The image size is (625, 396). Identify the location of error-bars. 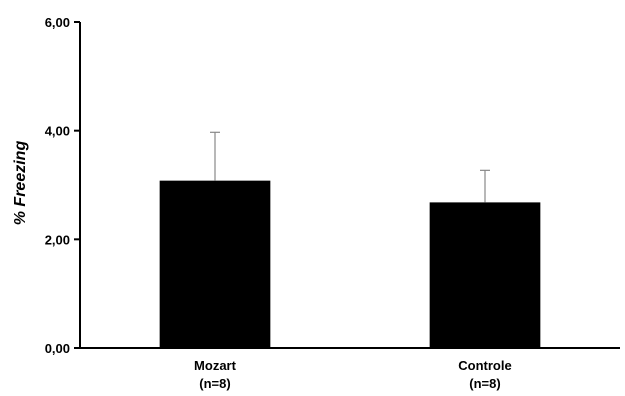
(350, 167).